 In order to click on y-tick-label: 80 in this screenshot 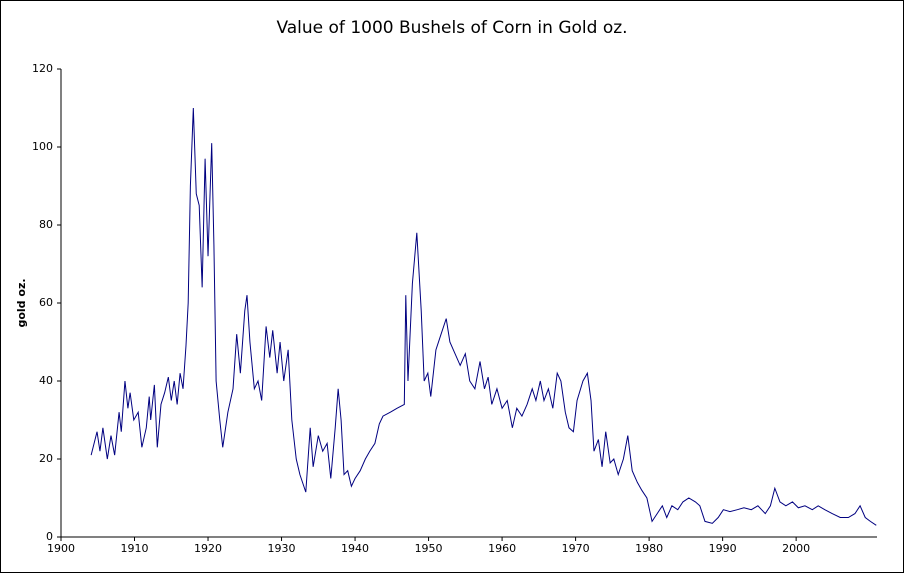, I will do `click(46, 224)`.